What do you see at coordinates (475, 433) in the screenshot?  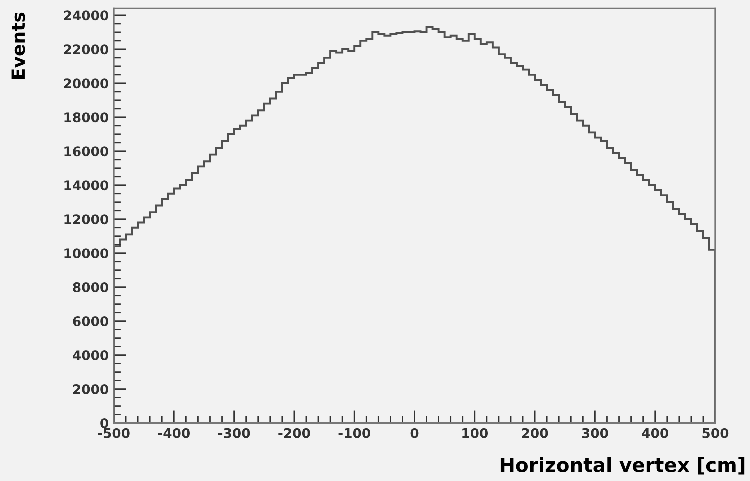 I see `x-tick-label: 100` at bounding box center [475, 433].